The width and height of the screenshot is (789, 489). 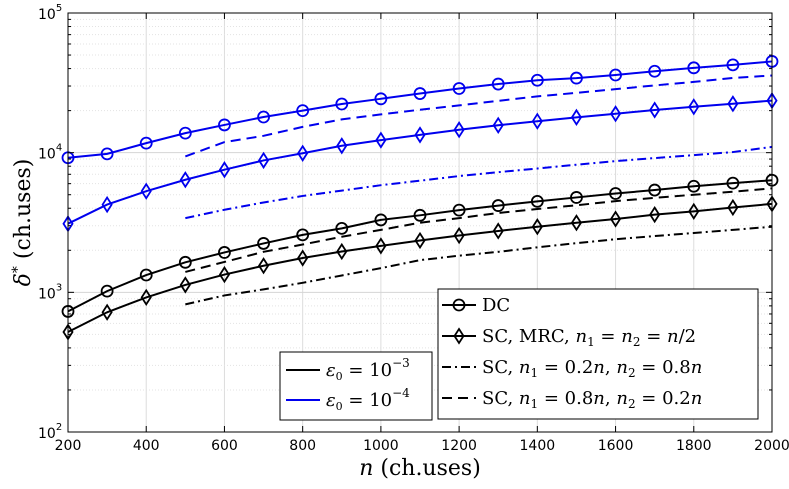 I want to click on legend-schemes-box, so click(x=598, y=354).